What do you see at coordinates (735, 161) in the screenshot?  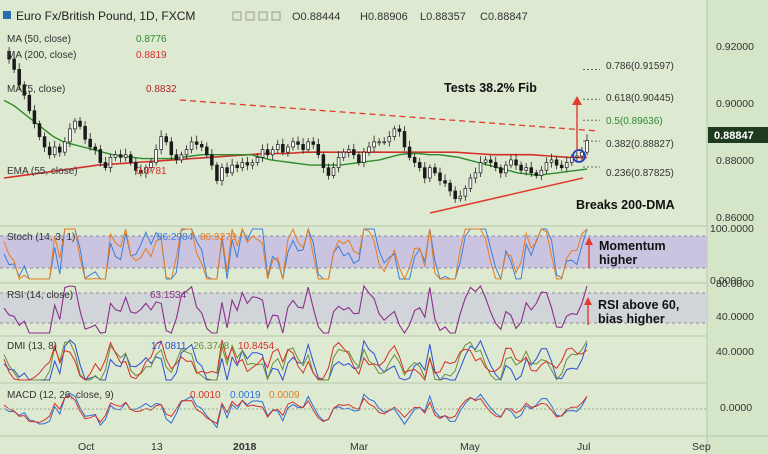 I see `price-tick: 0.88000` at bounding box center [735, 161].